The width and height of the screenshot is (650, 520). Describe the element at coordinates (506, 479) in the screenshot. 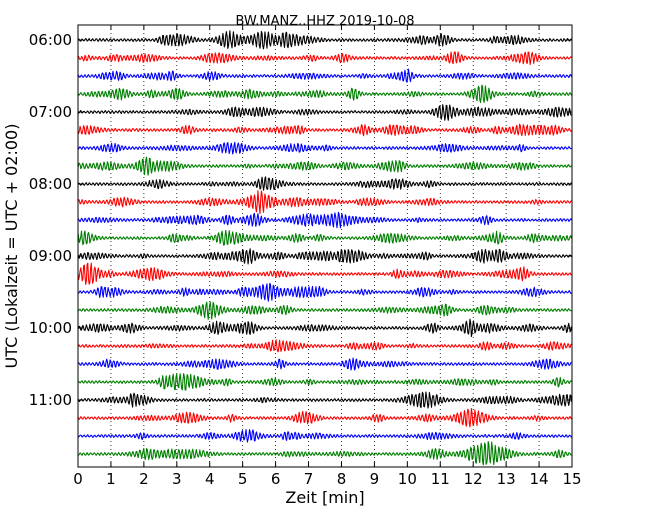

I see `x-tick-label-13: 13` at that location.